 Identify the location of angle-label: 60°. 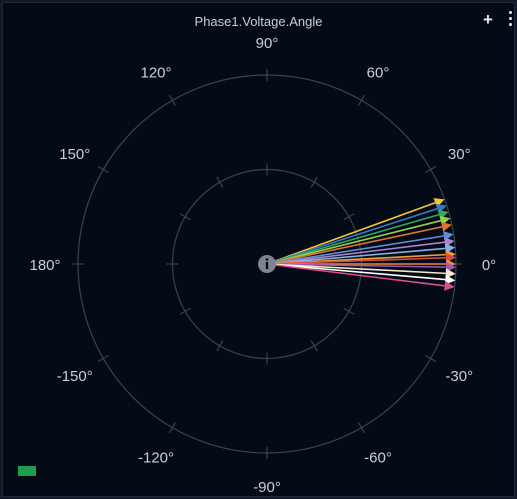
(378, 73).